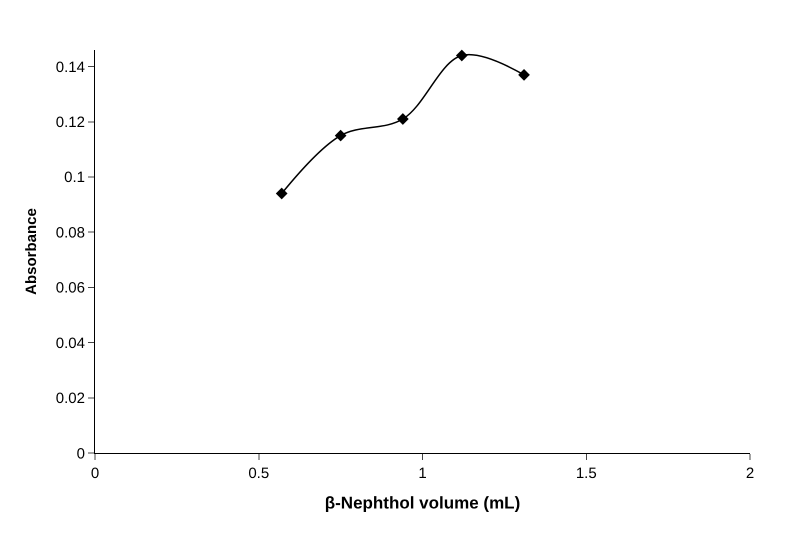 This screenshot has height=548, width=790. What do you see at coordinates (750, 473) in the screenshot?
I see `x-tick-label: 2` at bounding box center [750, 473].